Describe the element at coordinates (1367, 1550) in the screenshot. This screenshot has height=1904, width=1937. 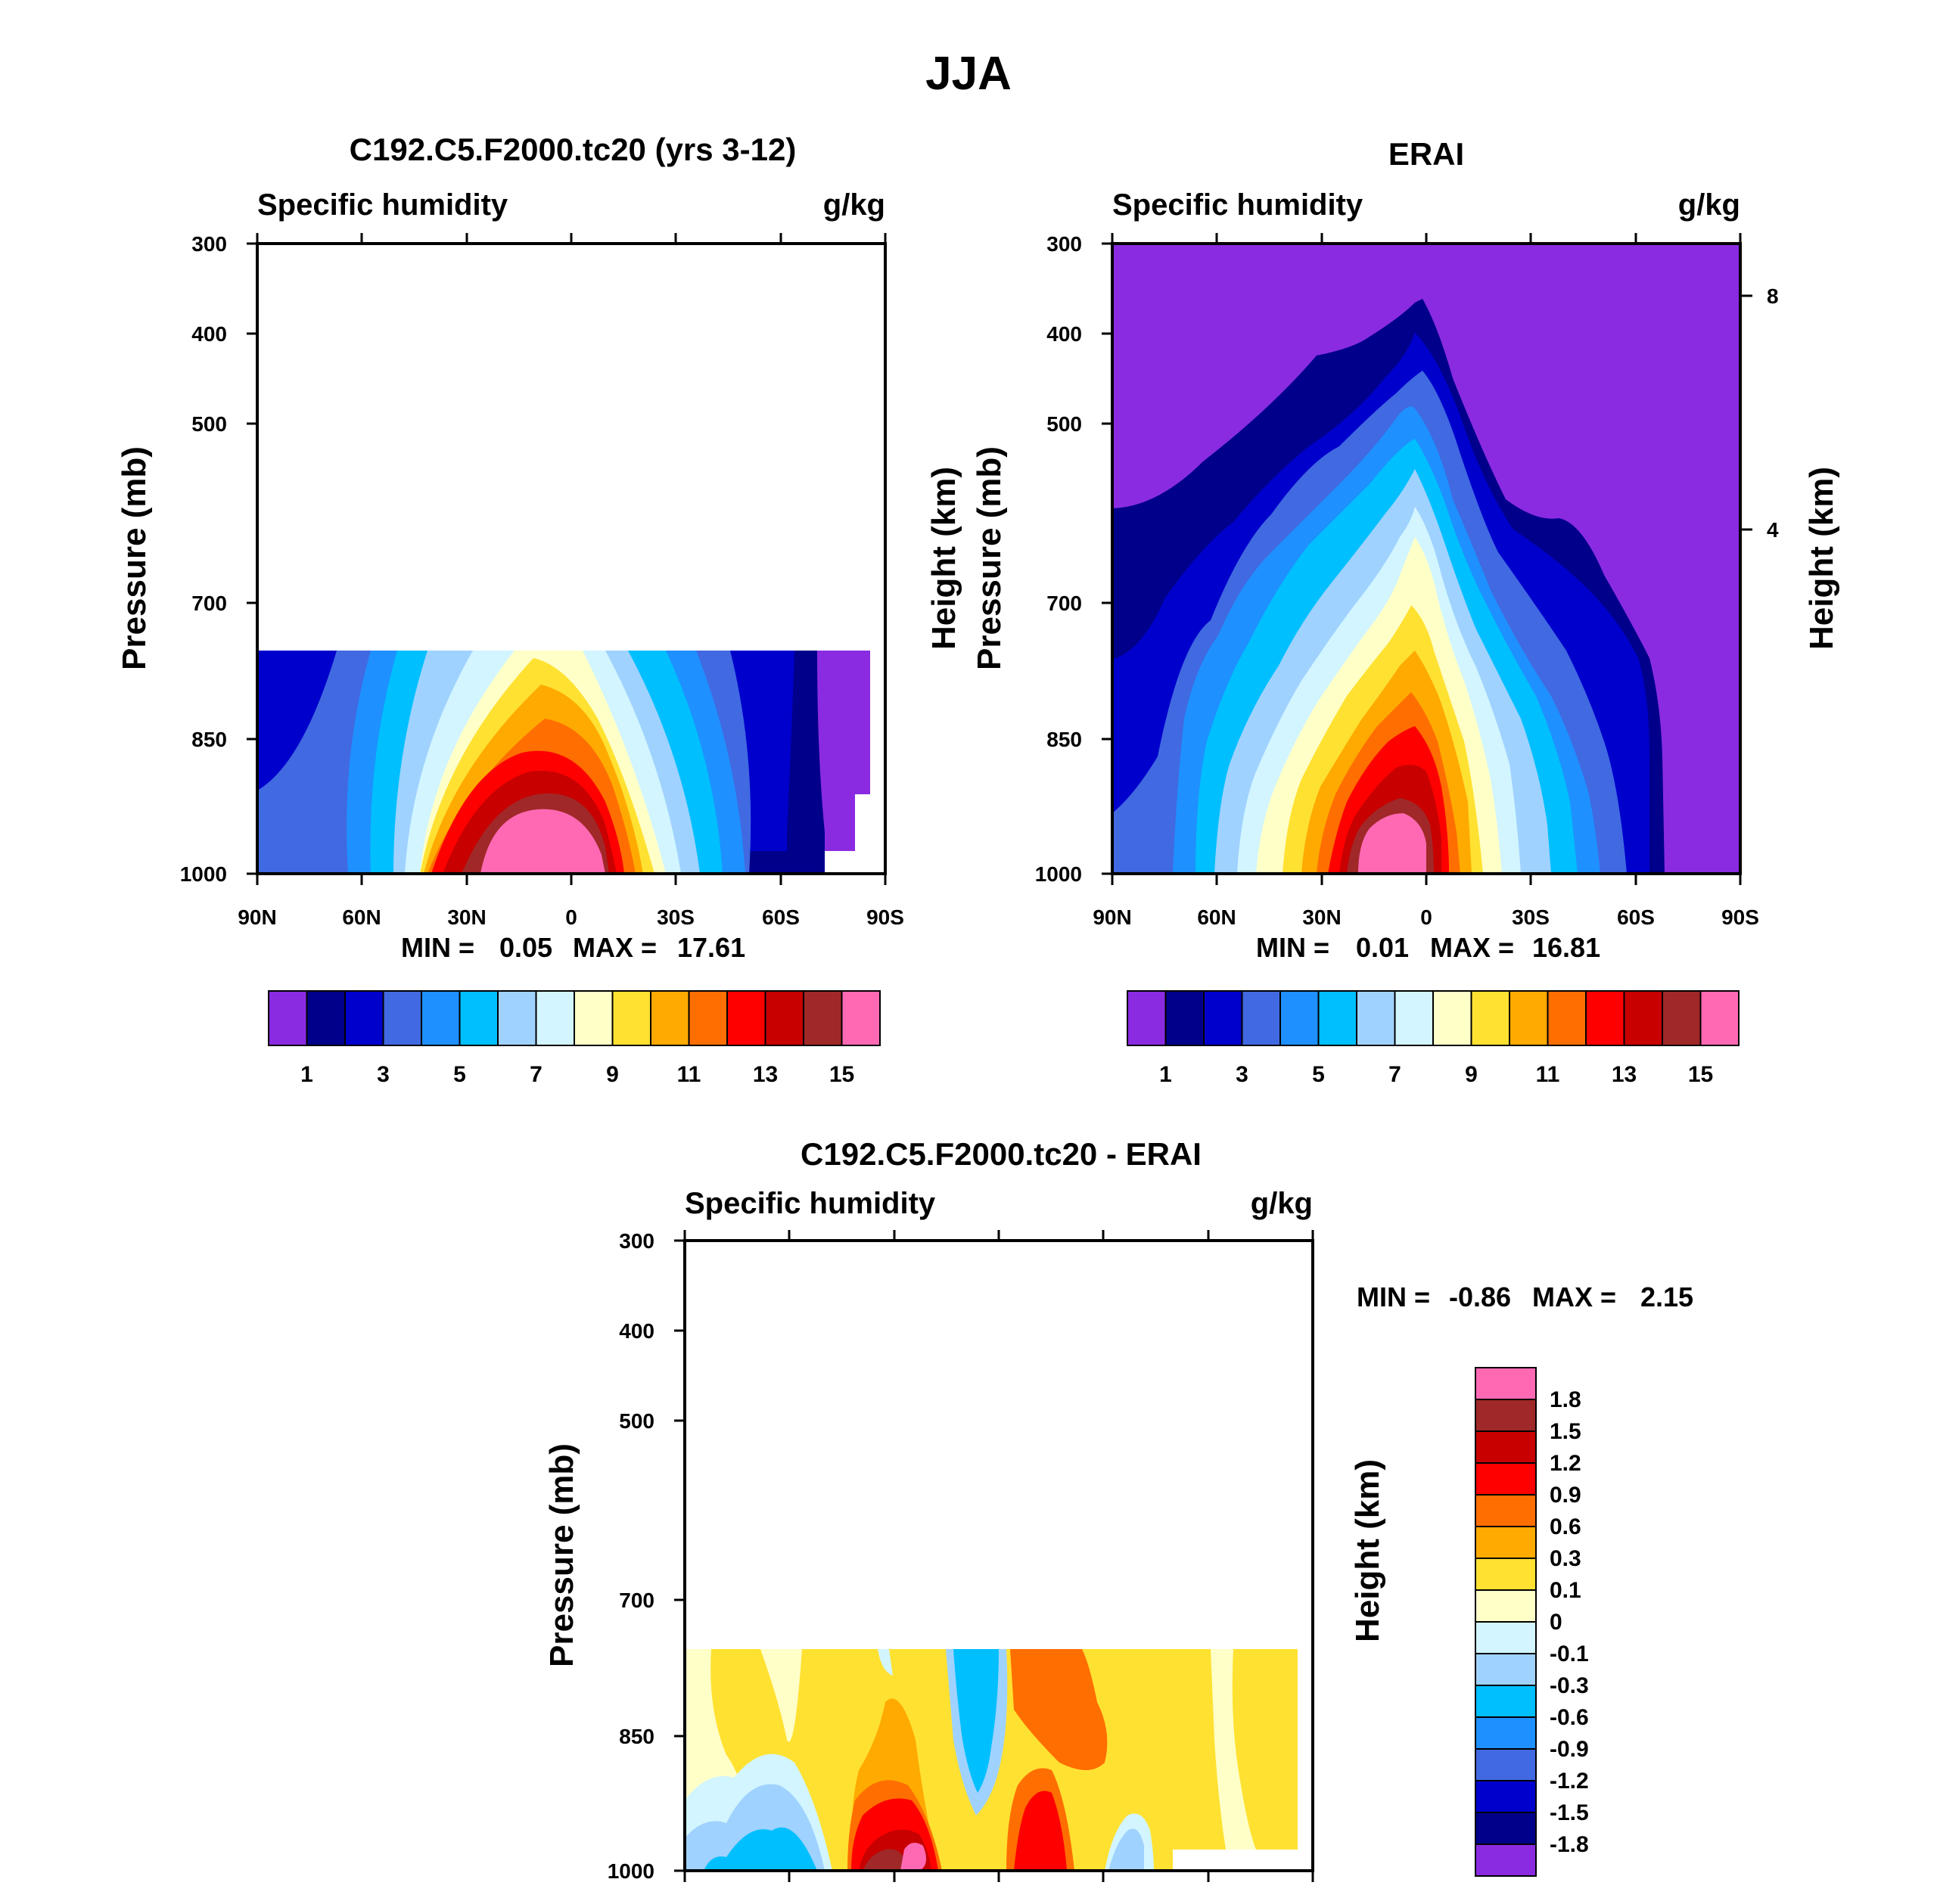
I see `panel-diff-height-label: Height (km)` at that location.